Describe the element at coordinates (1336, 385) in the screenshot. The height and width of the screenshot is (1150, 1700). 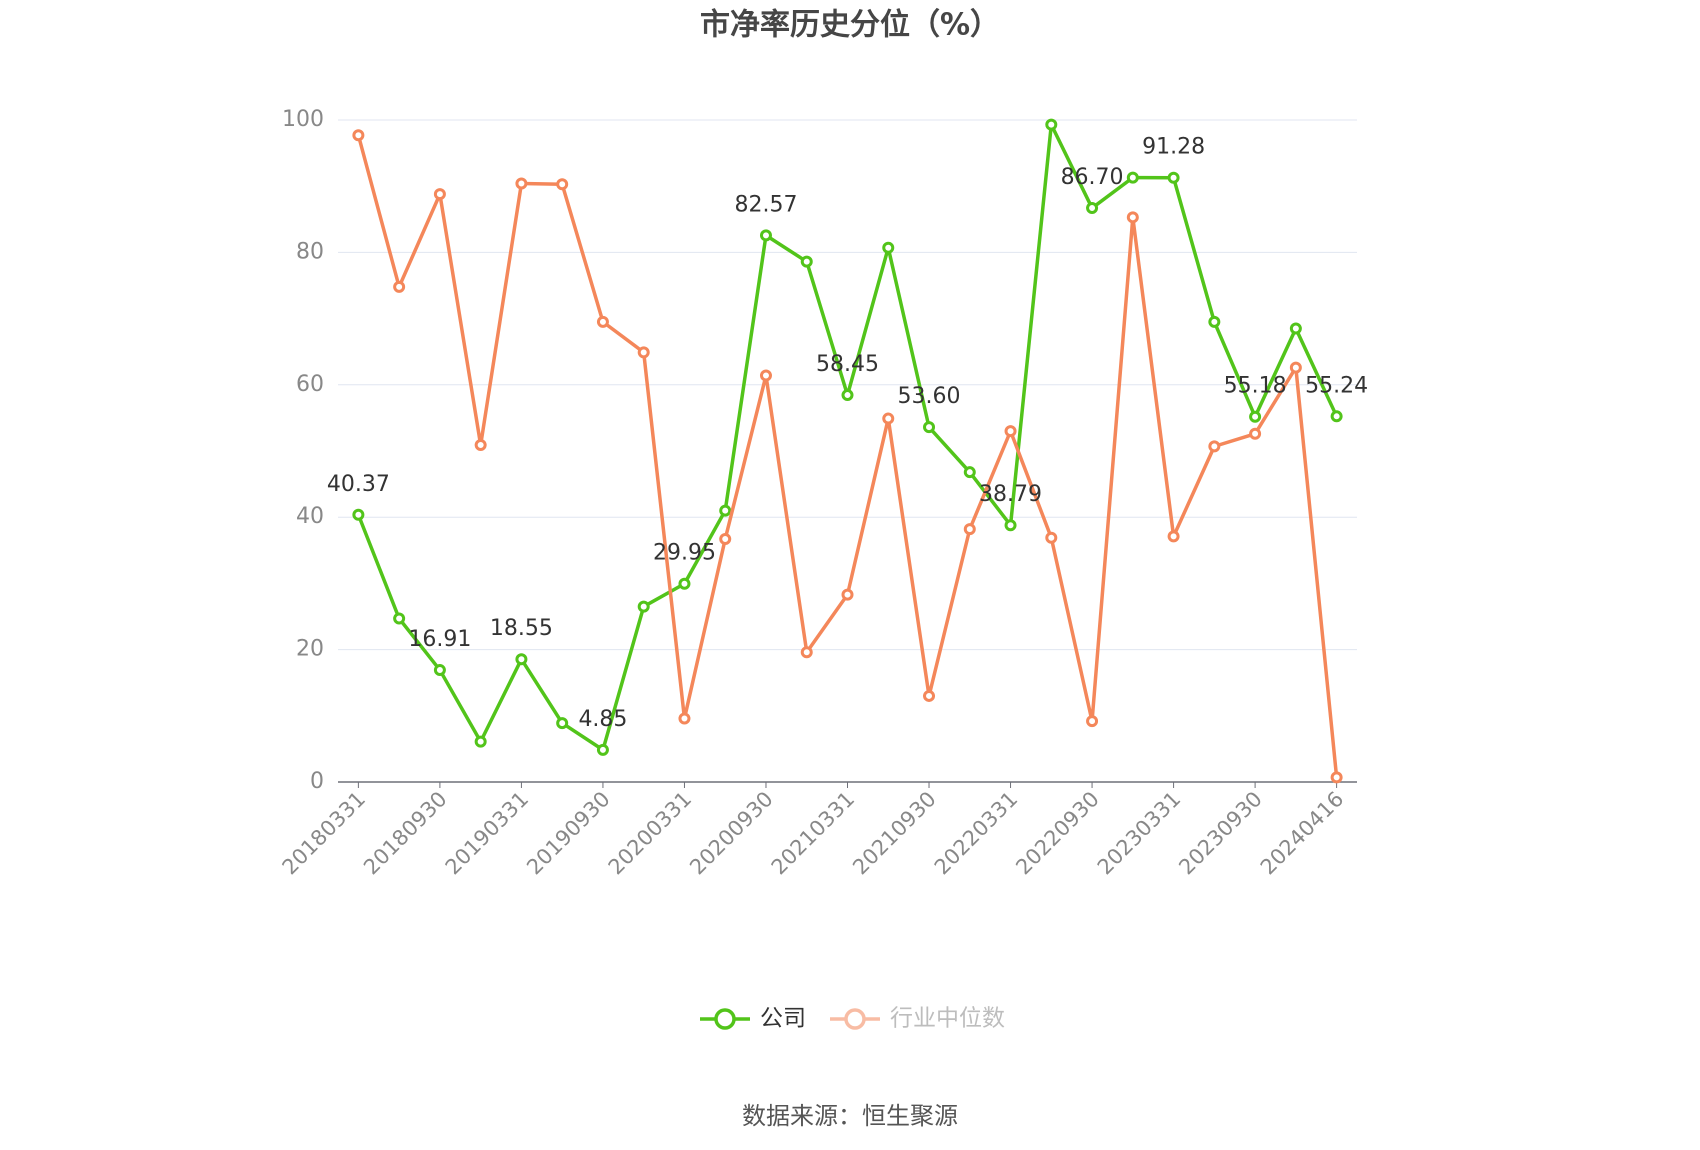
I see `data-label: 55.24` at that location.